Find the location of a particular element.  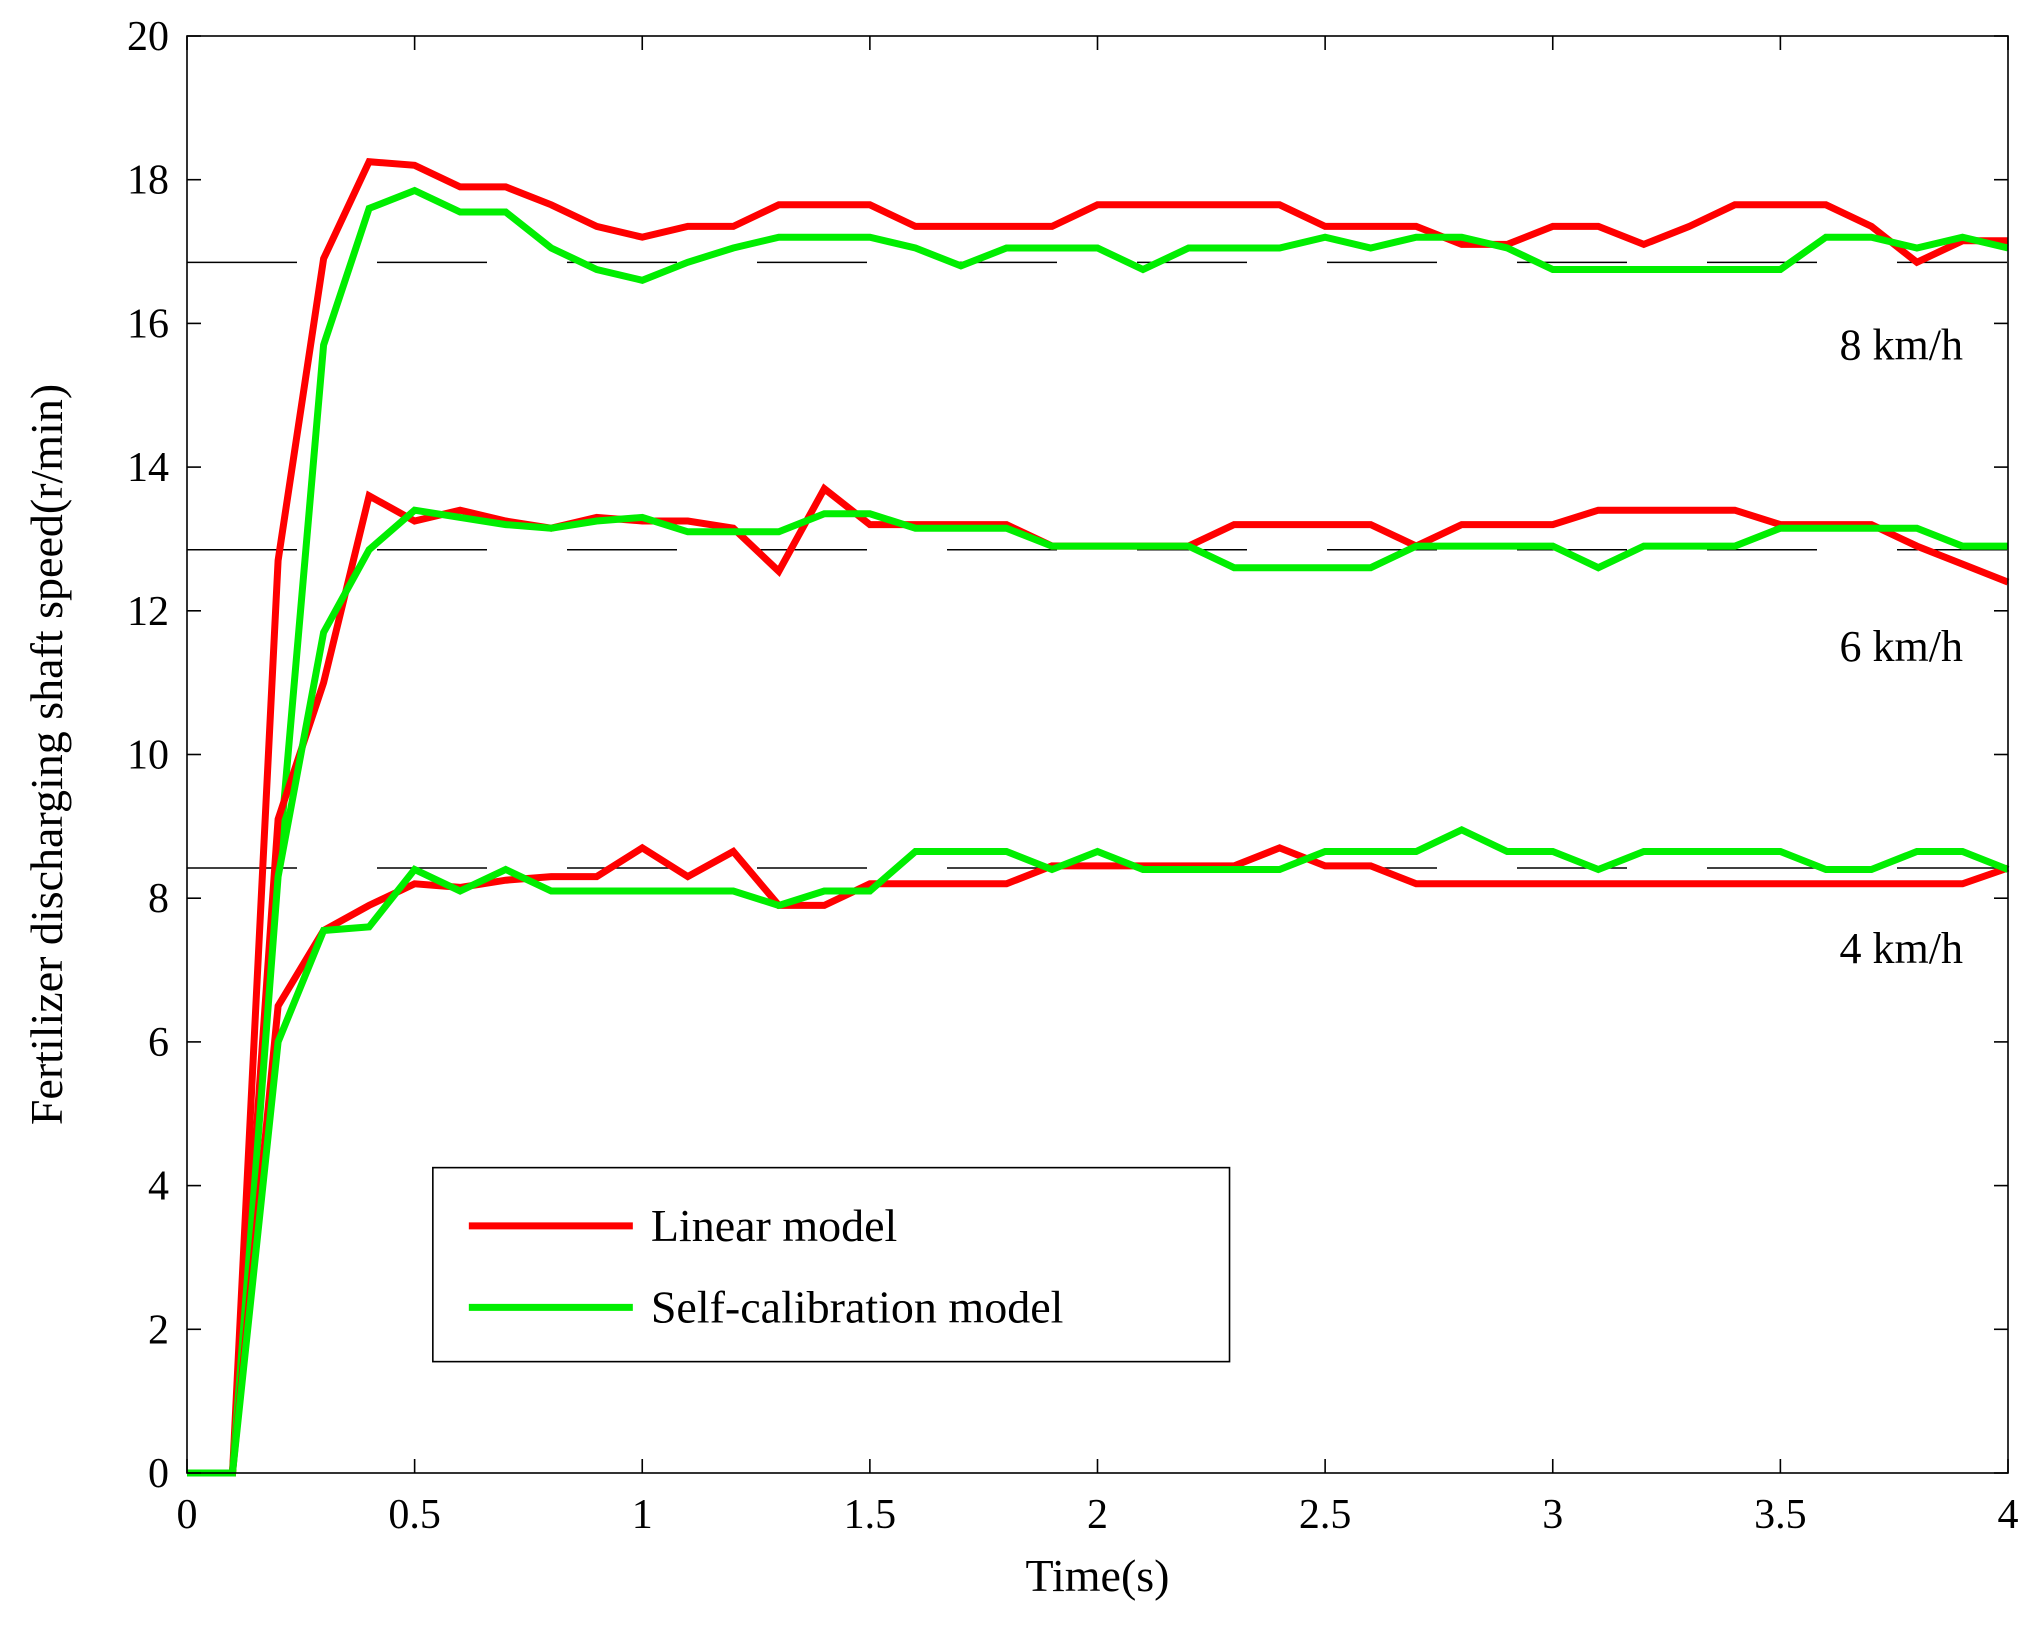

y-tick-label: 14 is located at coordinates (148, 468).